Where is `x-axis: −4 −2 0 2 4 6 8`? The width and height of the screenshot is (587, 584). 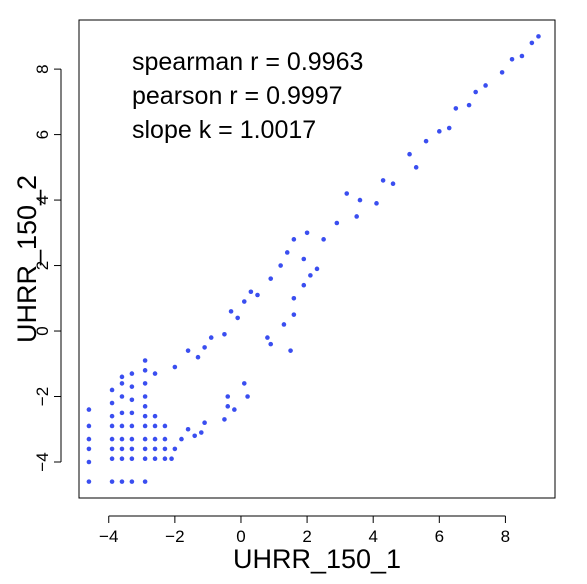
x-axis: −4 −2 0 2 4 6 8 is located at coordinates (304, 530).